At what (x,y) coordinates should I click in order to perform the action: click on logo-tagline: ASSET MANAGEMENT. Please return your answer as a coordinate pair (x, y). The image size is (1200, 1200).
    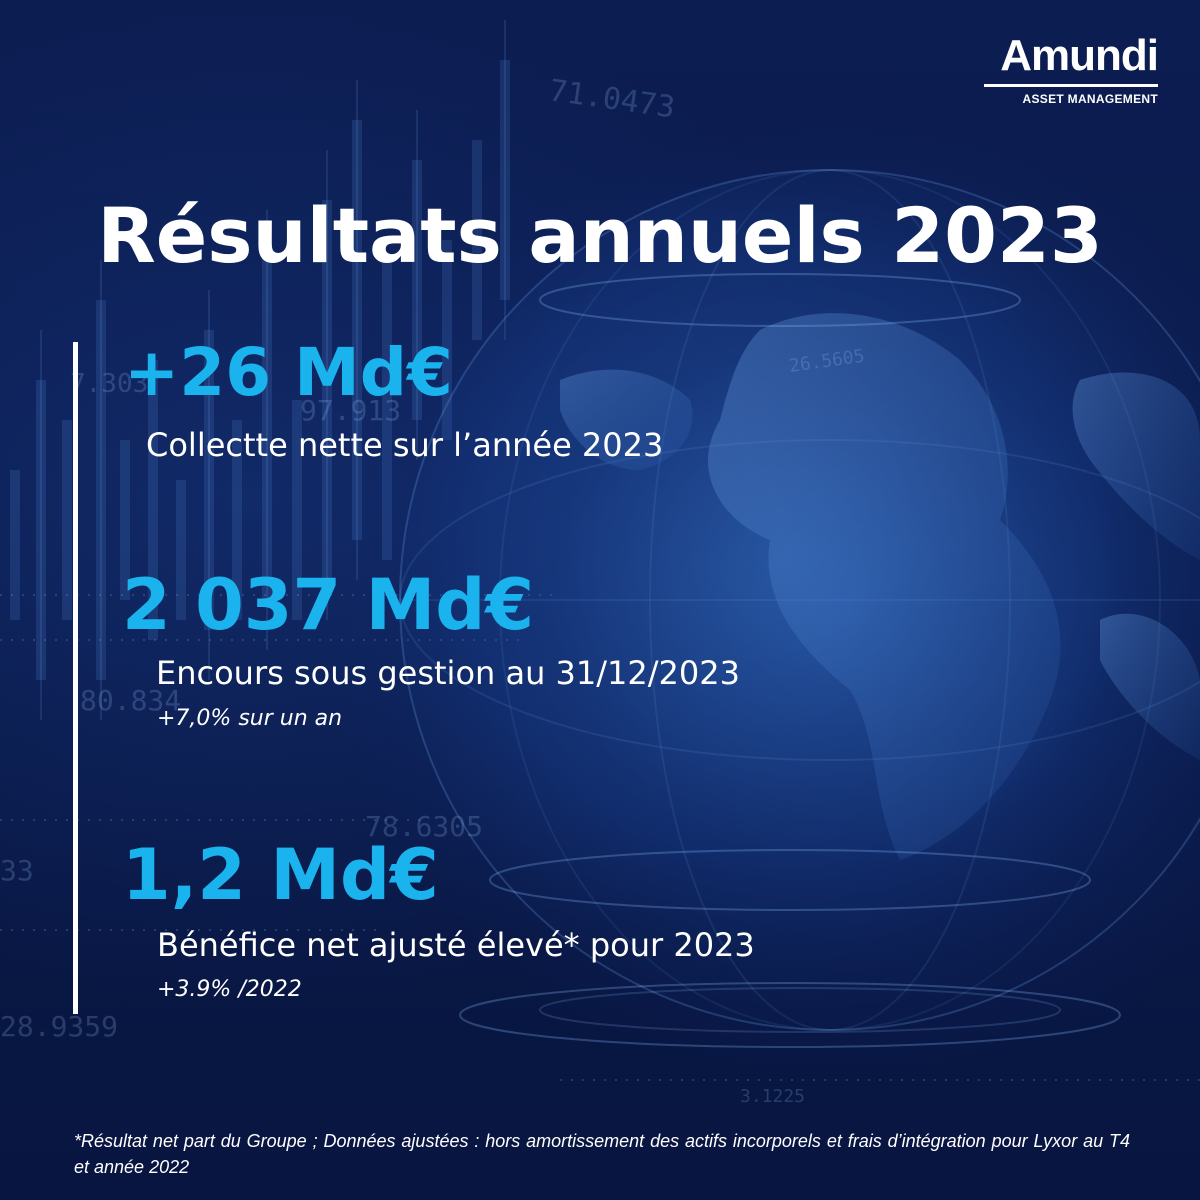
    Looking at the image, I should click on (1090, 99).